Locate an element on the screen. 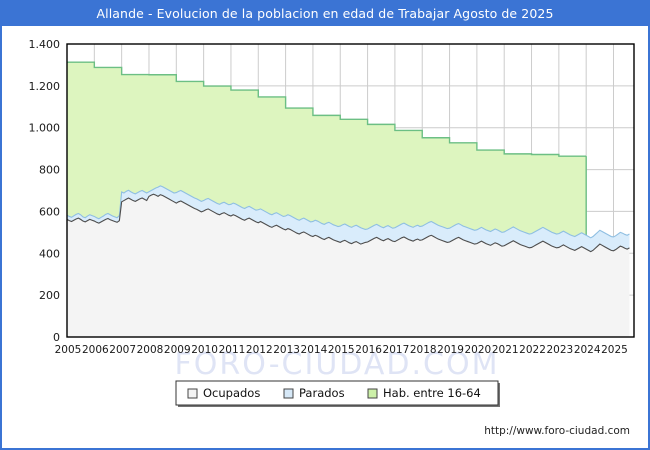 The height and width of the screenshot is (450, 650). y-tick-label: 800 is located at coordinates (49, 170).